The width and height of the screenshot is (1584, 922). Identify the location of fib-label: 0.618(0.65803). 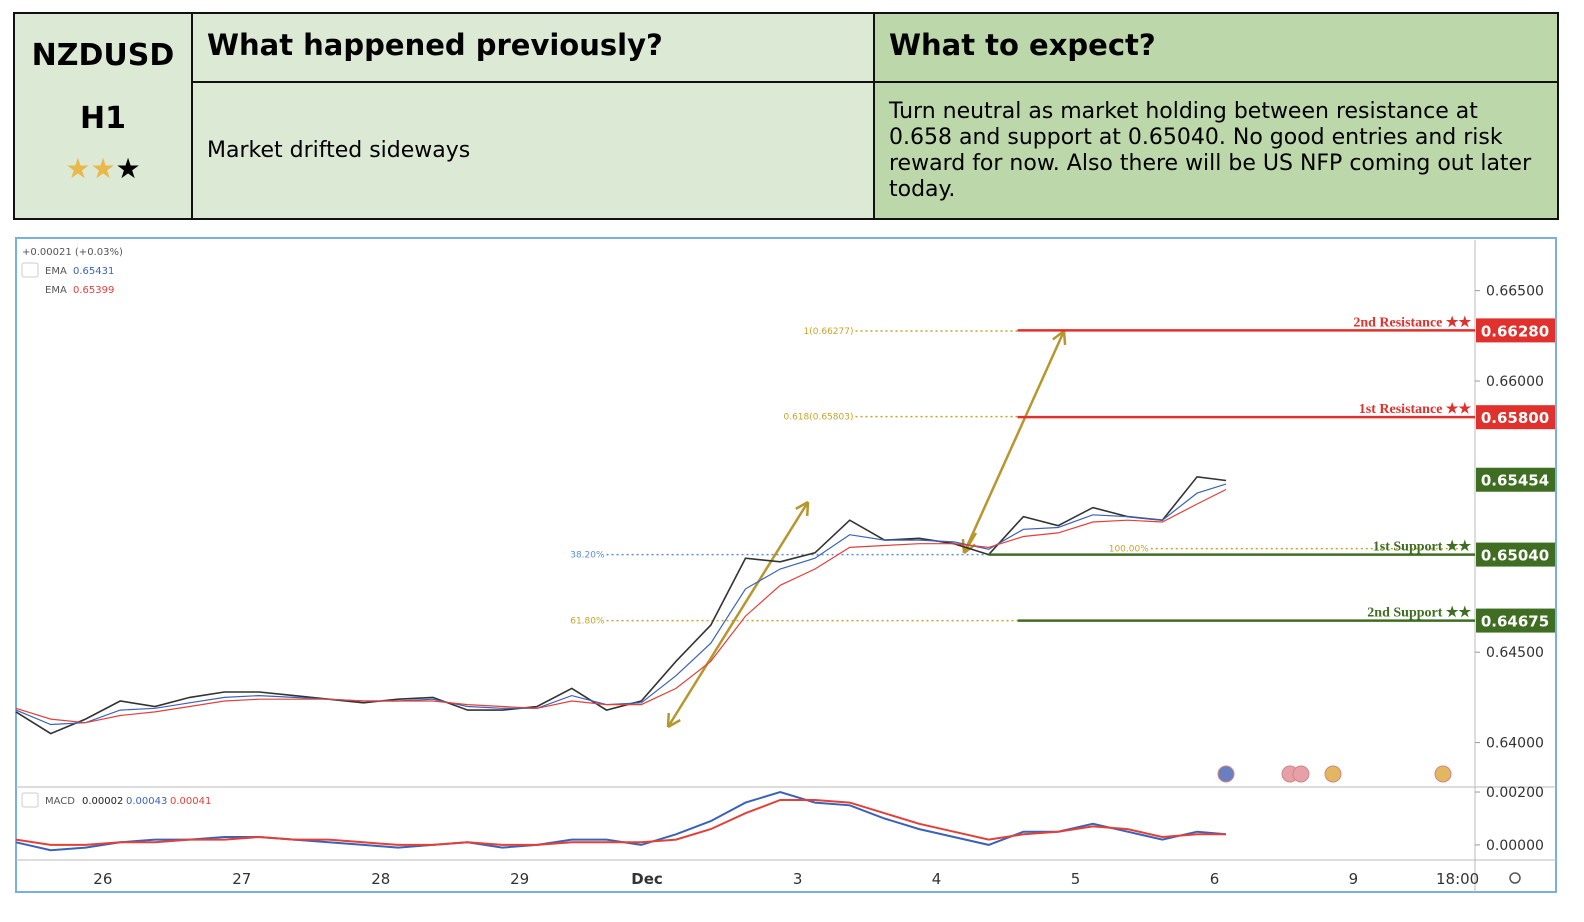
(818, 418).